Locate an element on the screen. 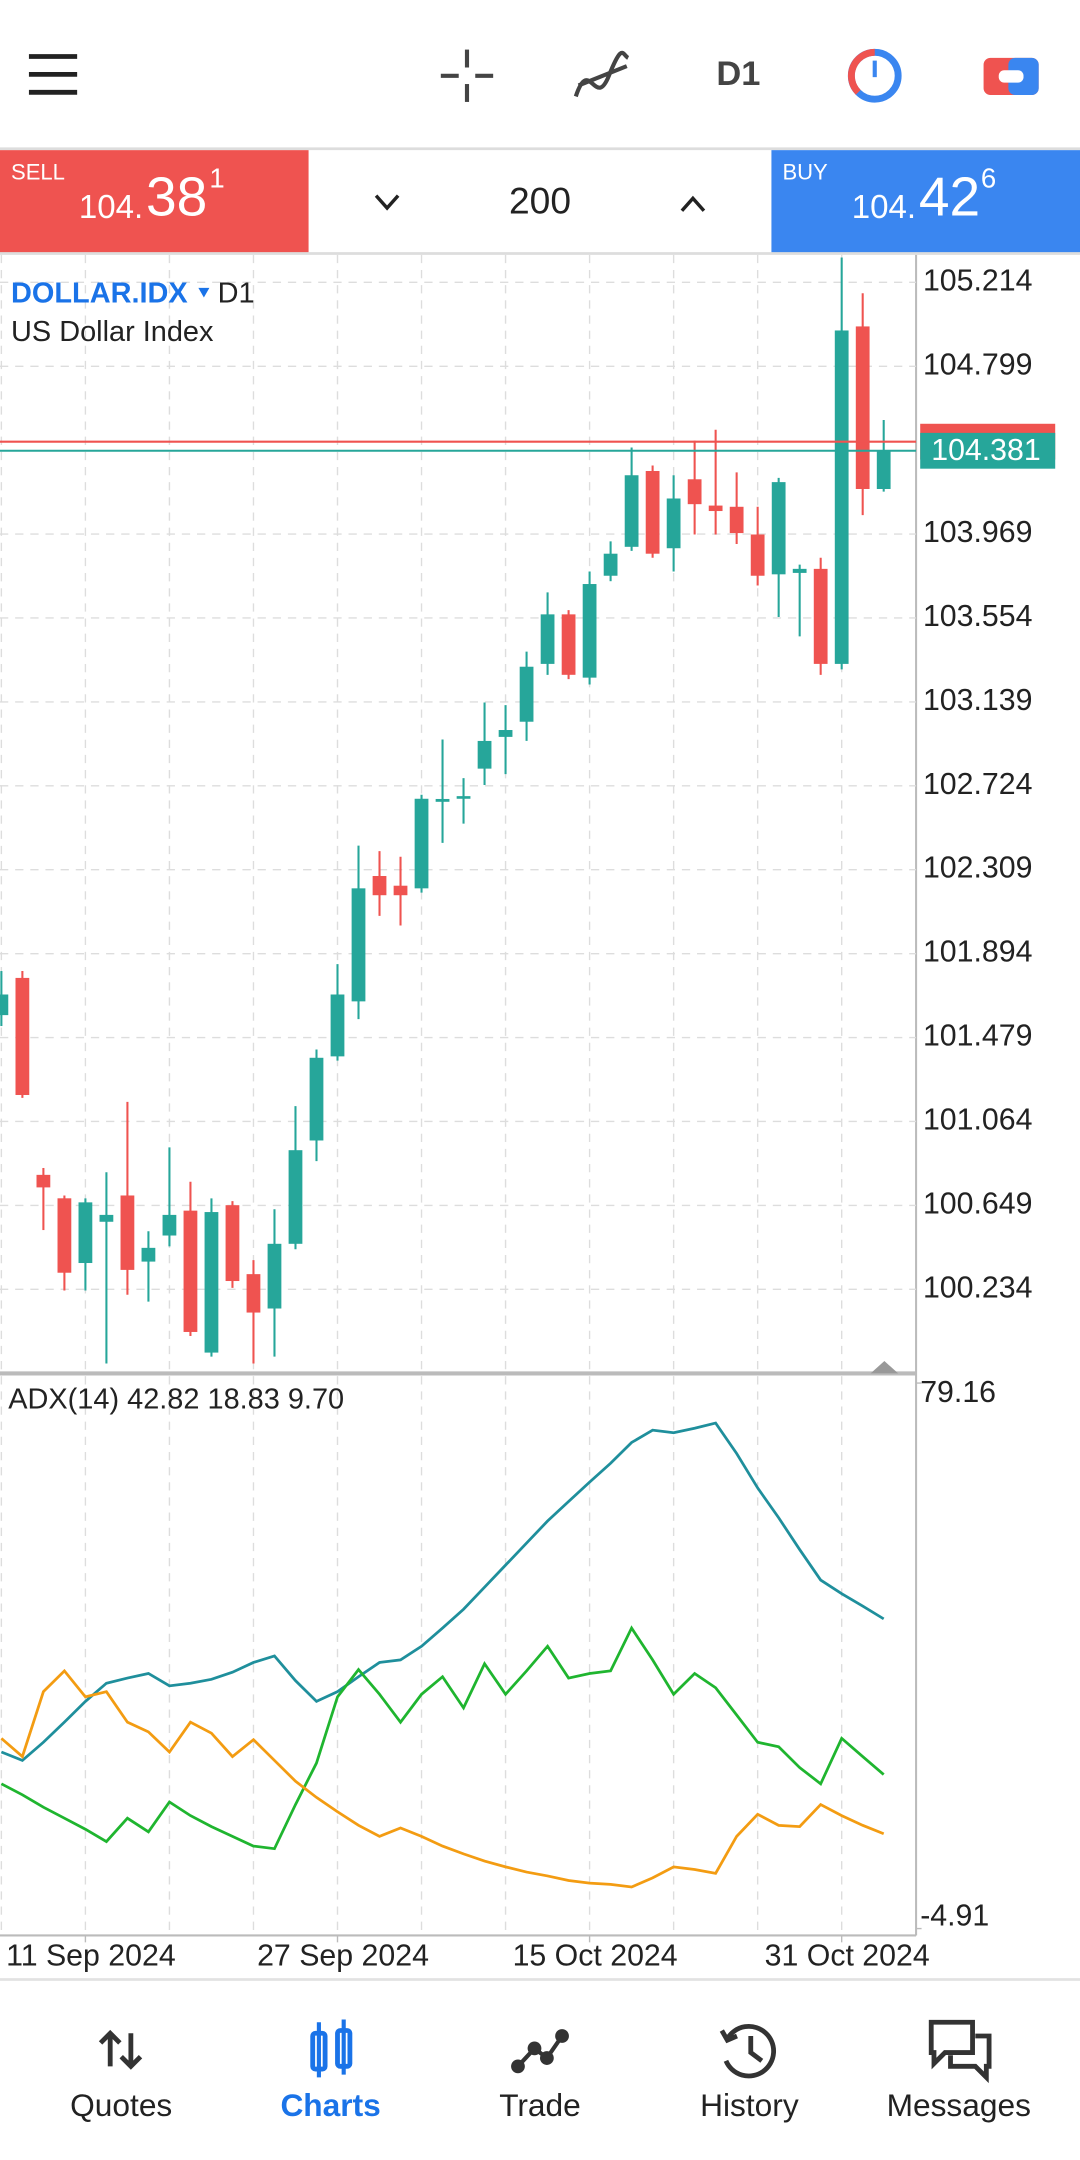 This screenshot has height=2160, width=1080. y-tick-label: 102.309 is located at coordinates (978, 868).